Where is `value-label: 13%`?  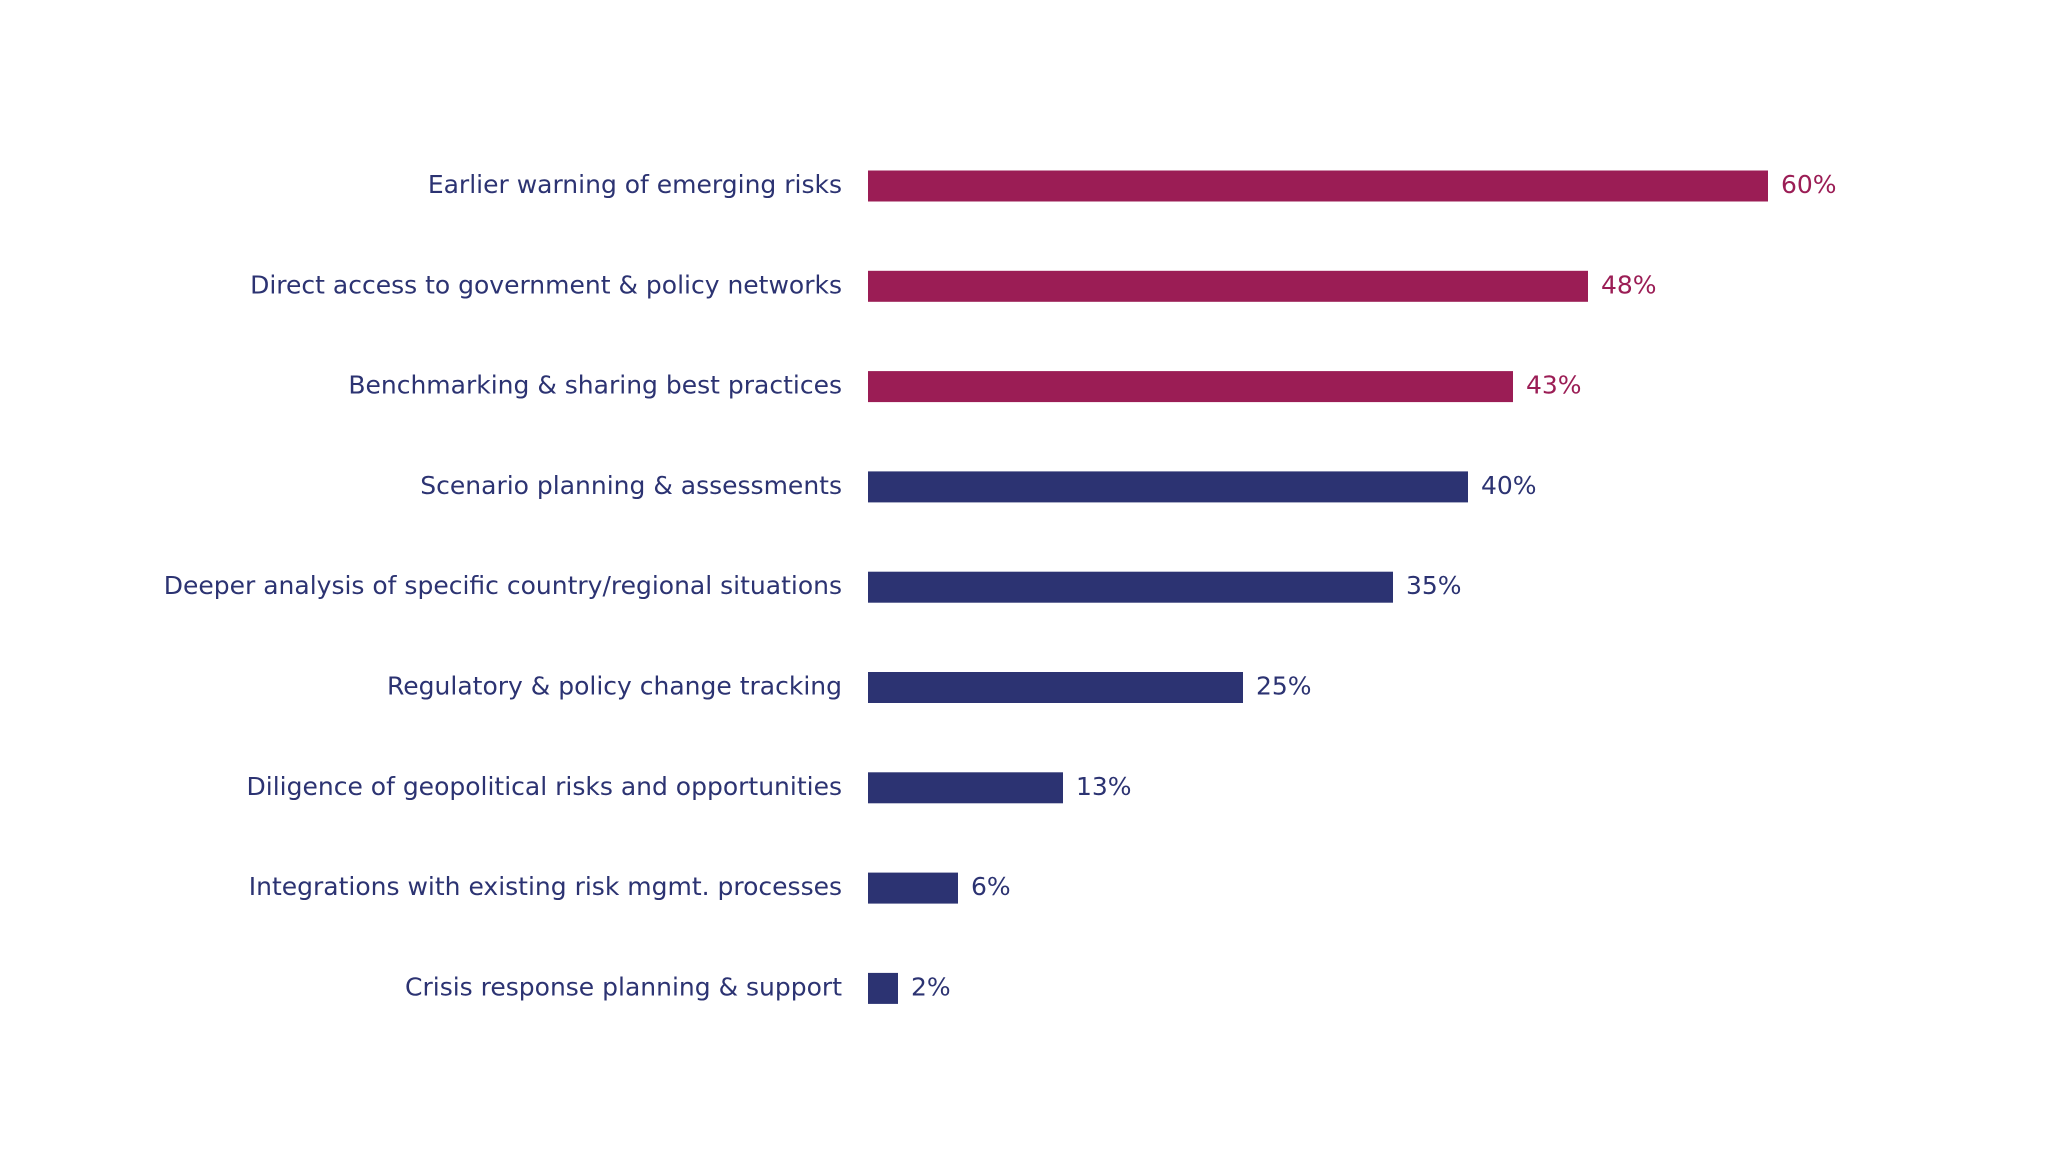
value-label: 13% is located at coordinates (1104, 786).